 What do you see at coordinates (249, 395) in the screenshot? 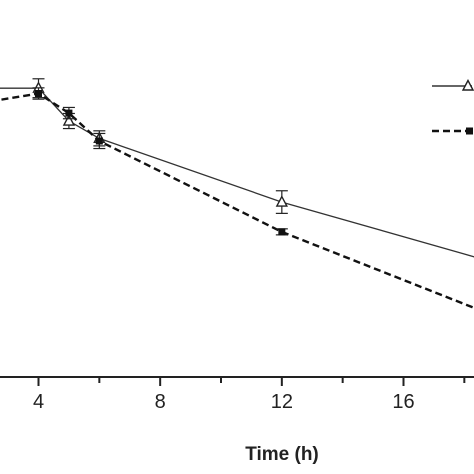
I see `x-ticks: 4 8 12 16` at bounding box center [249, 395].